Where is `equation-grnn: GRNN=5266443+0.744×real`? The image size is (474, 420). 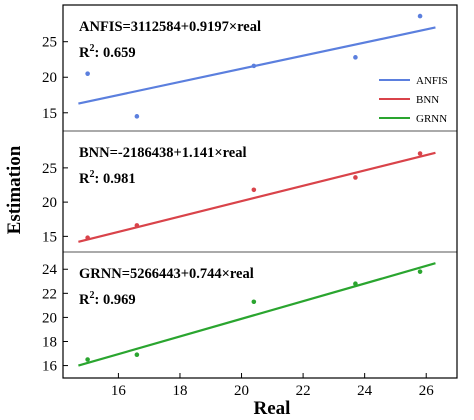
equation-grnn: GRNN=5266443+0.744×real is located at coordinates (166, 274).